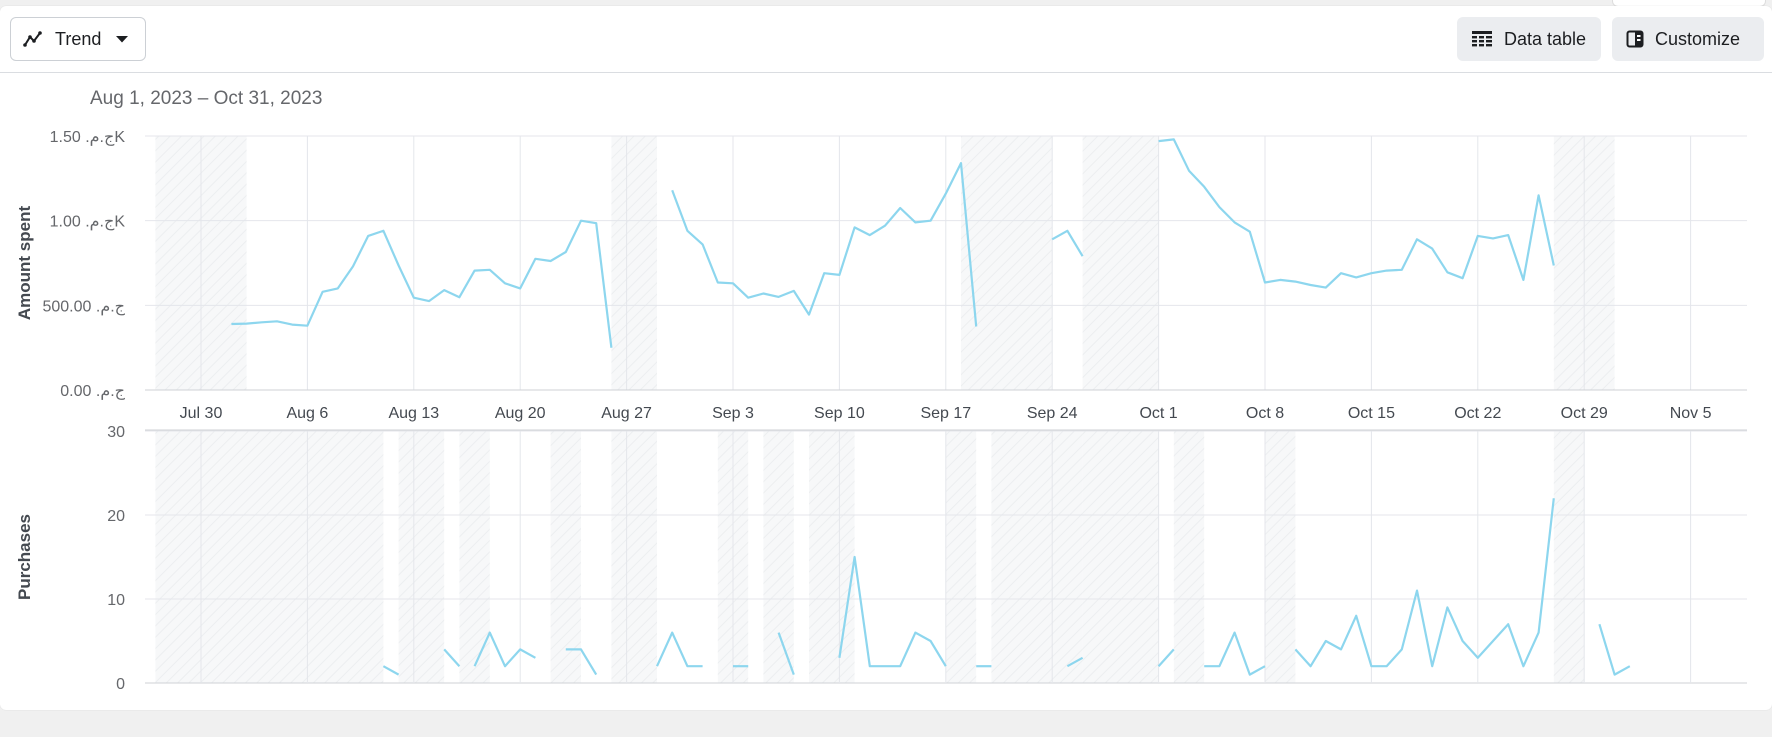 This screenshot has width=1772, height=737. Describe the element at coordinates (886, 39) in the screenshot. I see `toolbar: Trend Data table Customize` at that location.